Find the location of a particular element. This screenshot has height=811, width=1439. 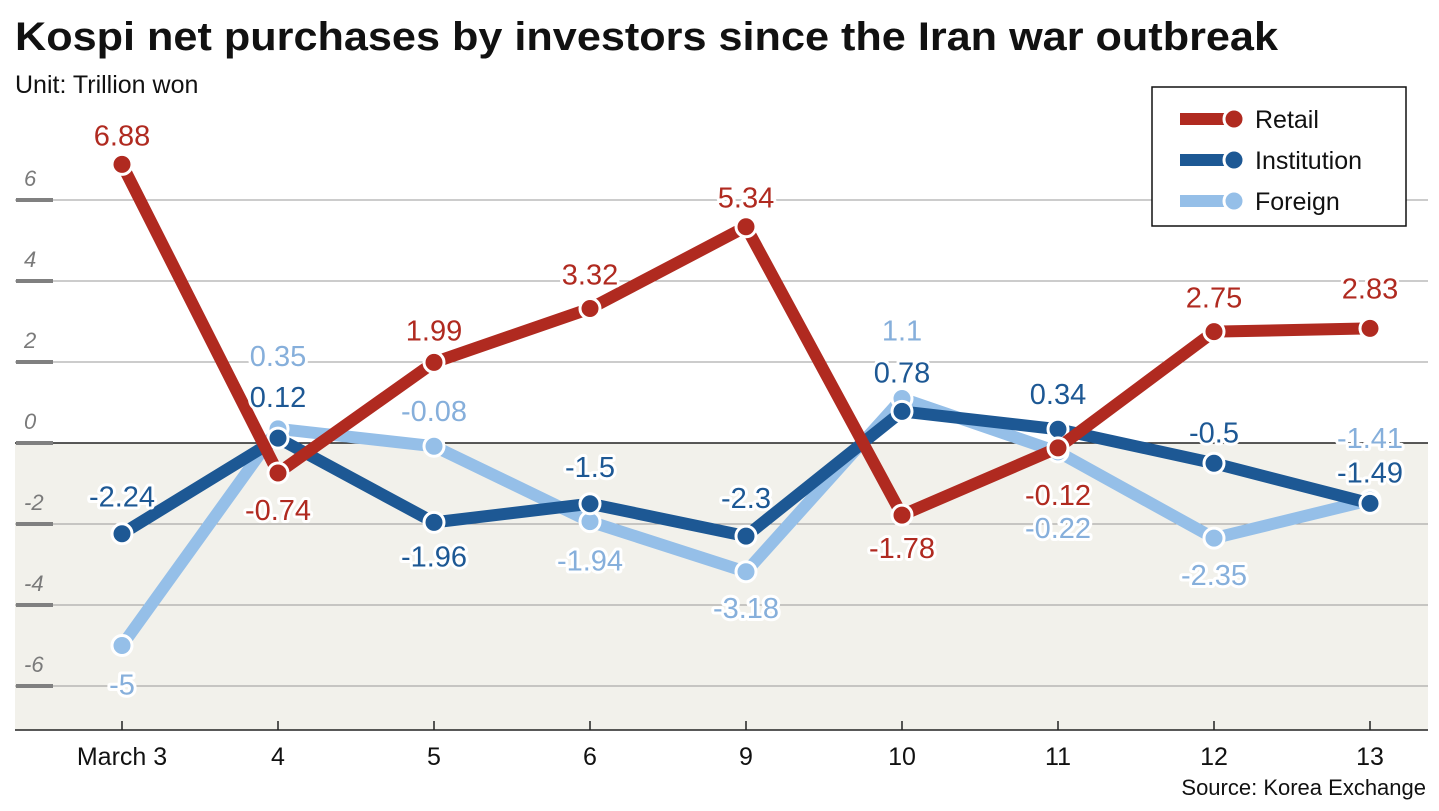

x-axis: March 3 4 5 6 9 10 11 12 13 is located at coordinates (721, 746).